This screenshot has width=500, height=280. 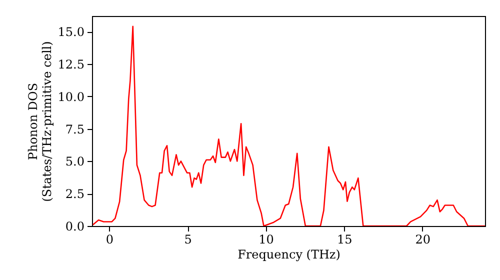 What do you see at coordinates (423, 239) in the screenshot?
I see `x-tick-label: 20` at bounding box center [423, 239].